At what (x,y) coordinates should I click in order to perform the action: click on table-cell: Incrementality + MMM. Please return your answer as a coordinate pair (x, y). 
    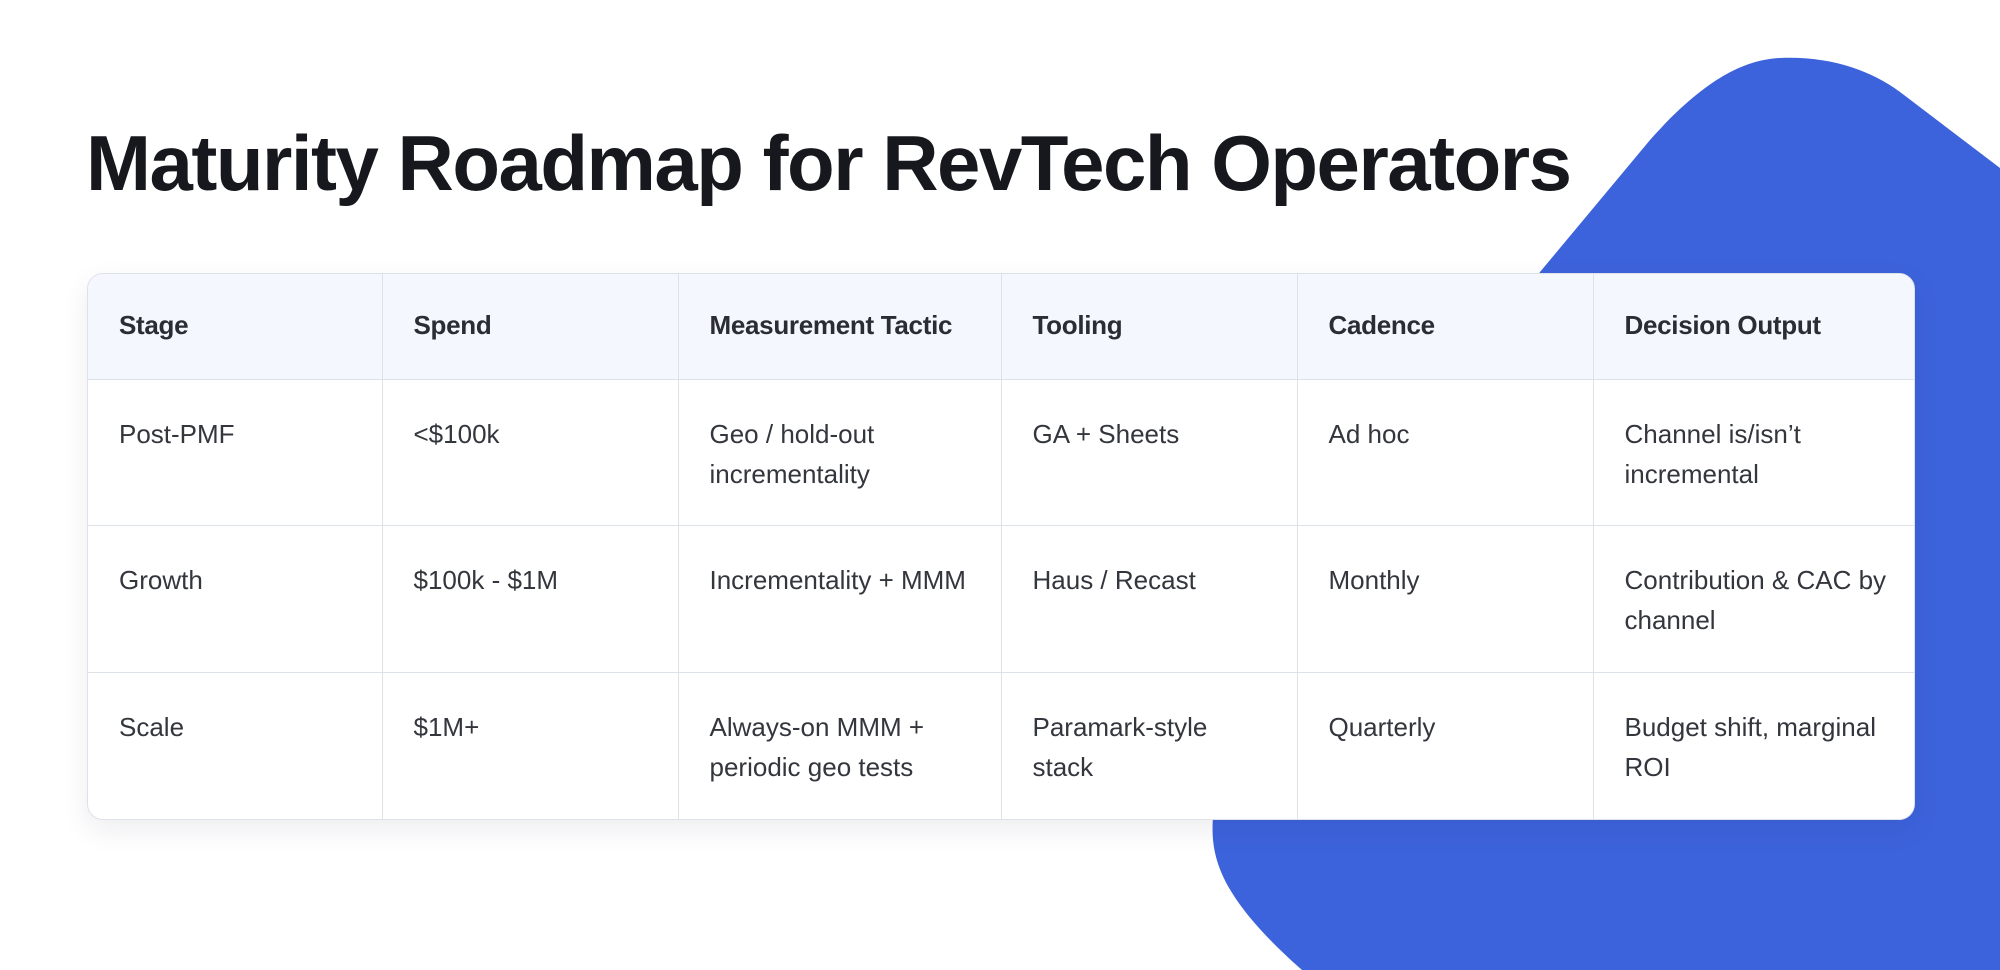
    Looking at the image, I should click on (840, 599).